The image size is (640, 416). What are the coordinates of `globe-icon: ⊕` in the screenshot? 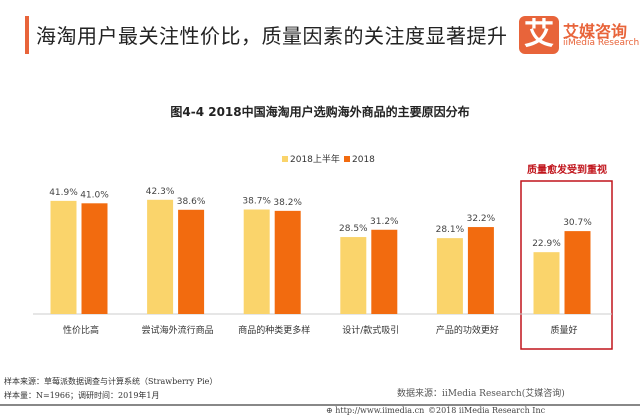 It's located at (329, 410).